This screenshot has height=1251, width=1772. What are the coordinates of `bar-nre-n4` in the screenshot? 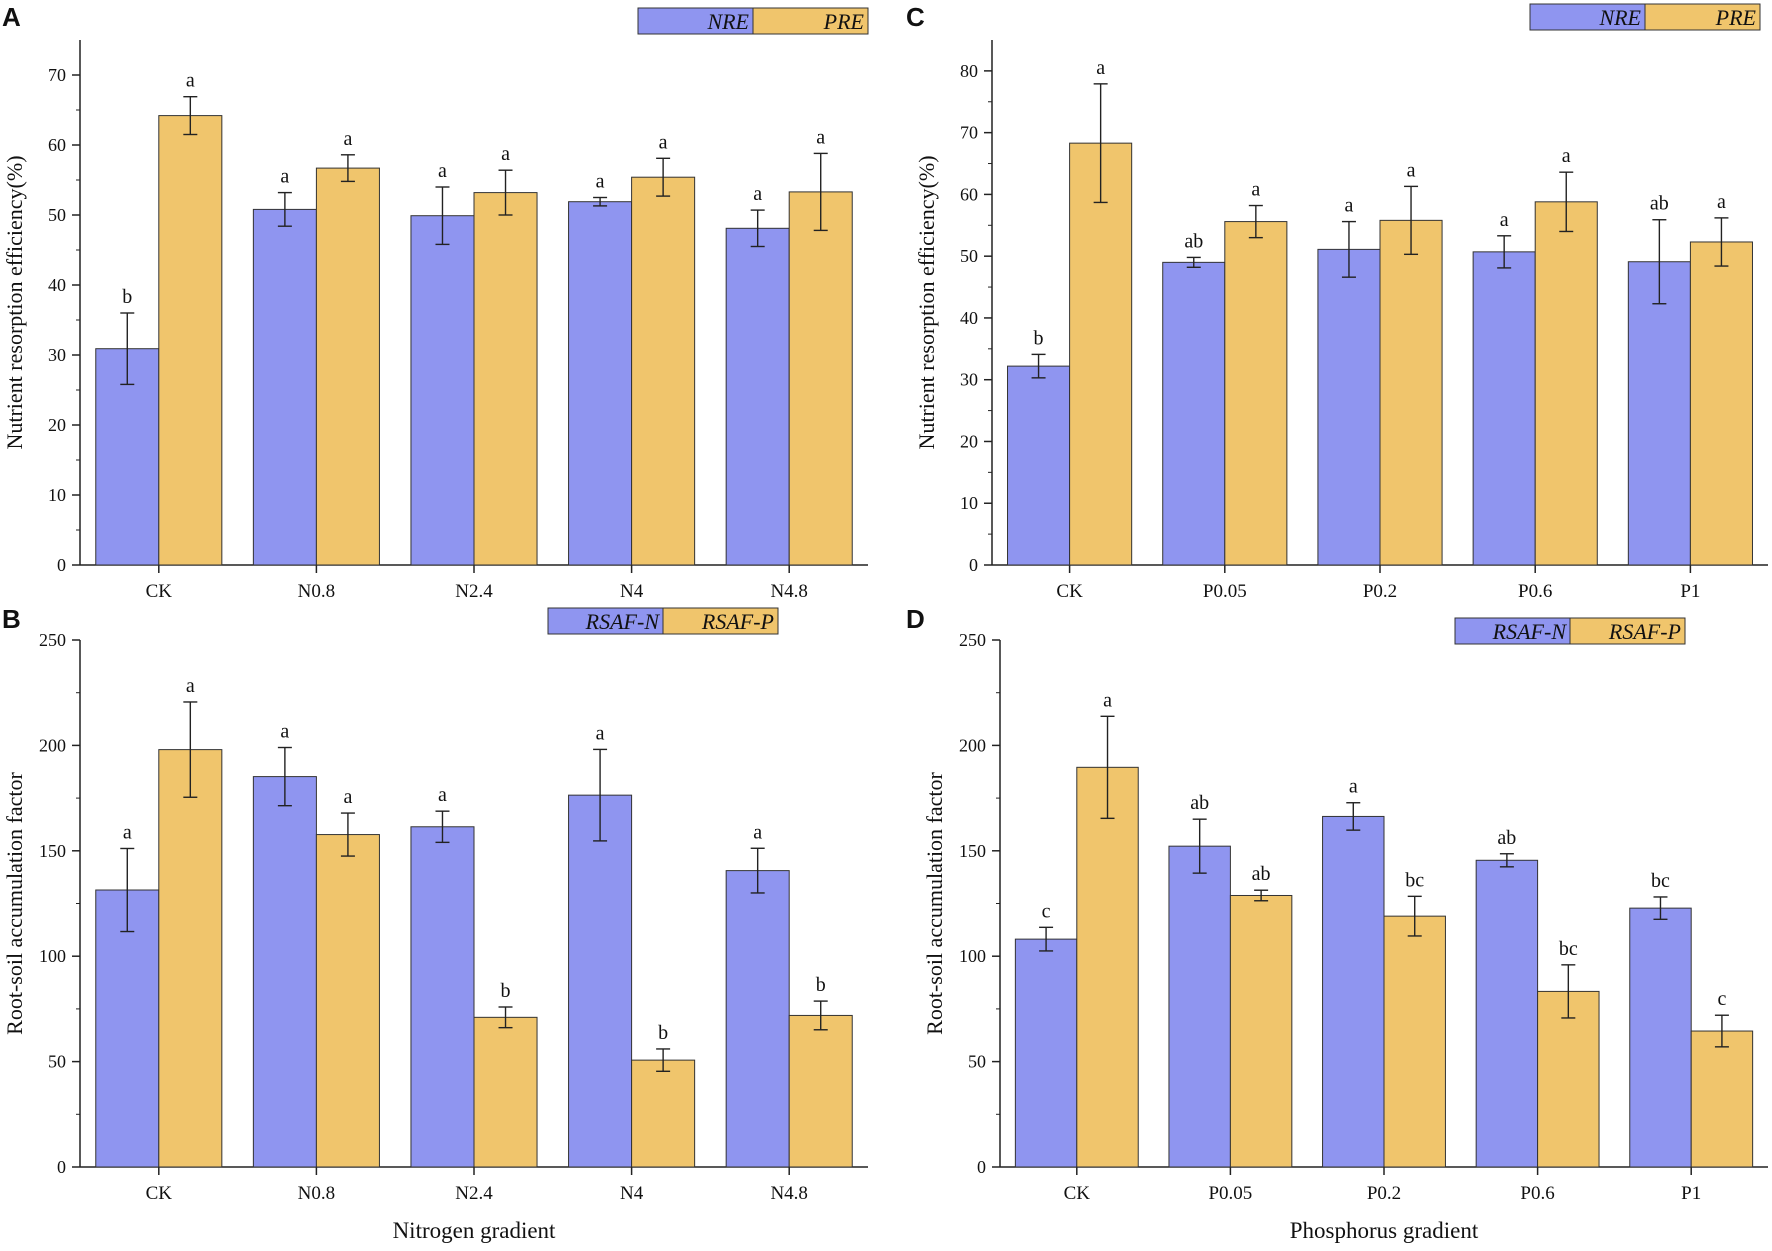 It's located at (600, 383).